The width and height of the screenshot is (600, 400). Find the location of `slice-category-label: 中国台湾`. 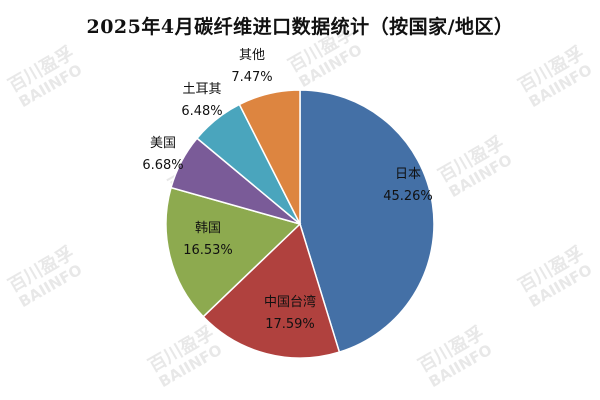

slice-category-label: 中国台湾 is located at coordinates (290, 302).